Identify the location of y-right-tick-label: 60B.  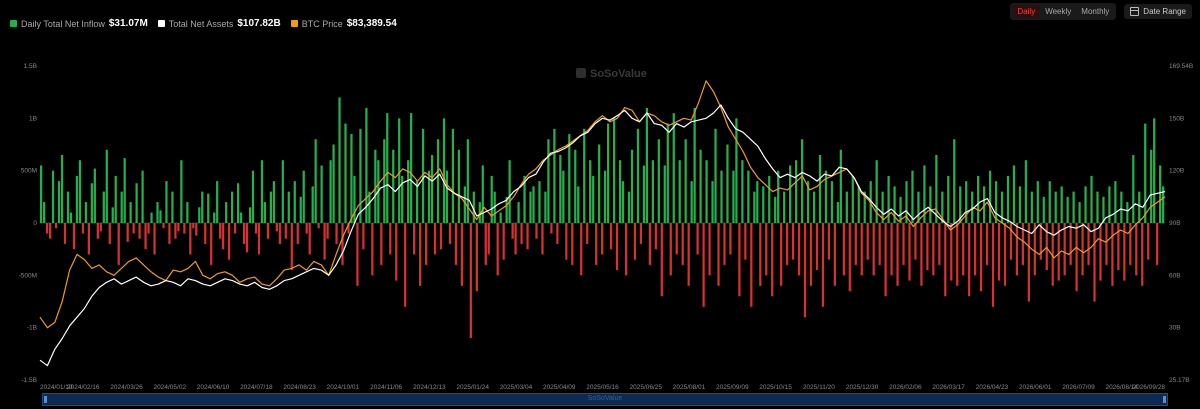
(1175, 275).